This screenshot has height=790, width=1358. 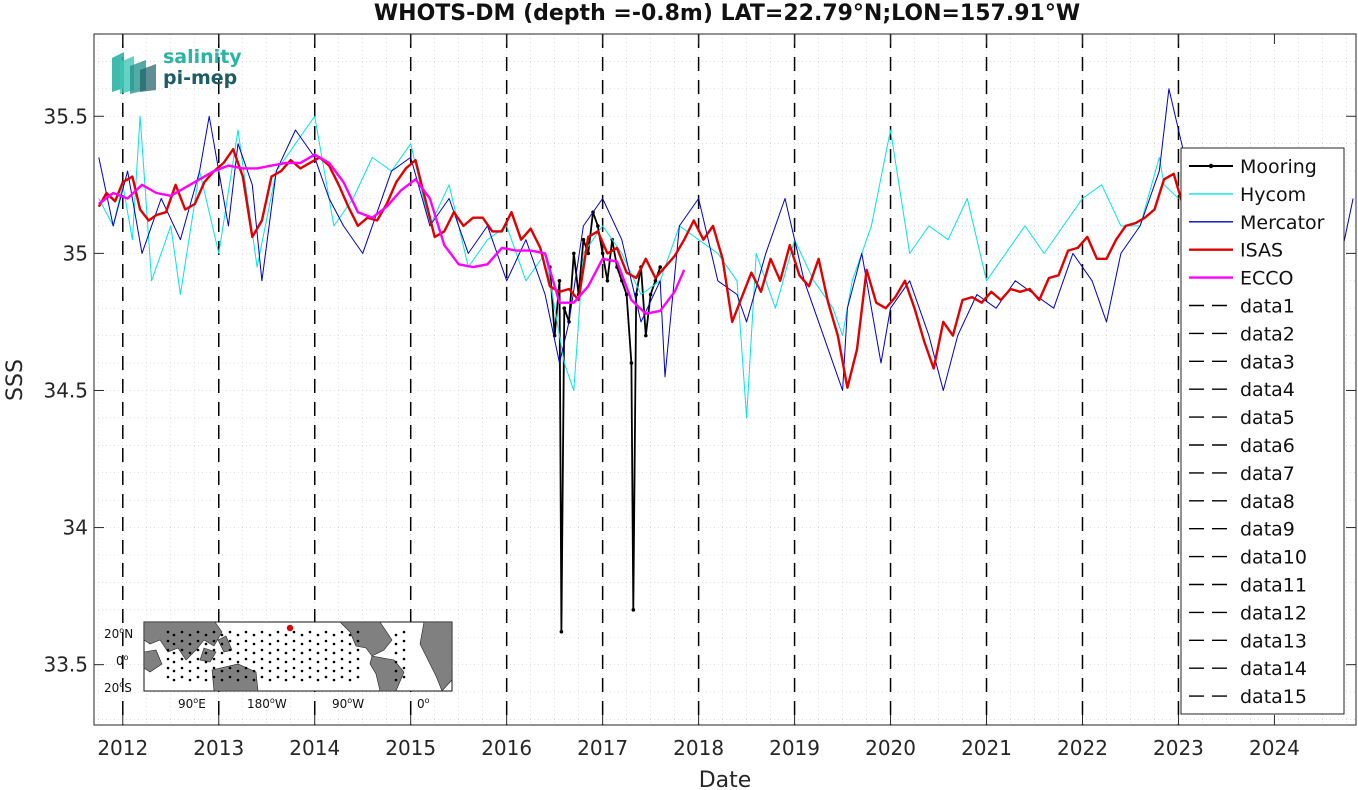 I want to click on legend-label: data9, so click(x=1267, y=530).